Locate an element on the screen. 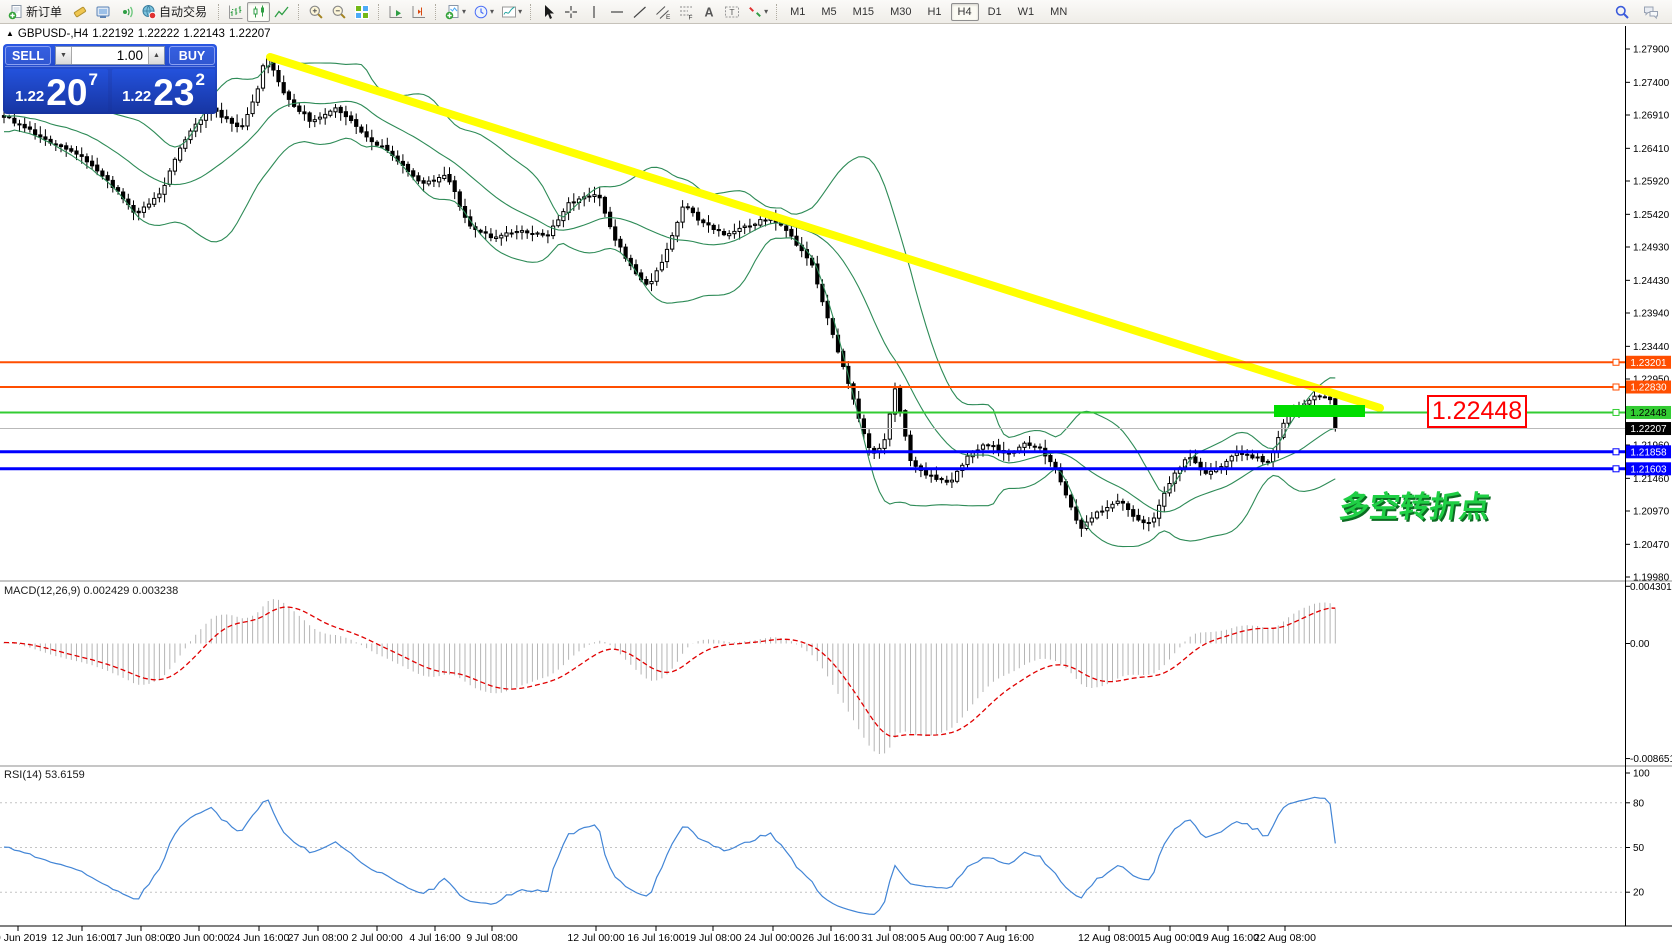 The width and height of the screenshot is (1672, 947). chat-icon is located at coordinates (1650, 12).